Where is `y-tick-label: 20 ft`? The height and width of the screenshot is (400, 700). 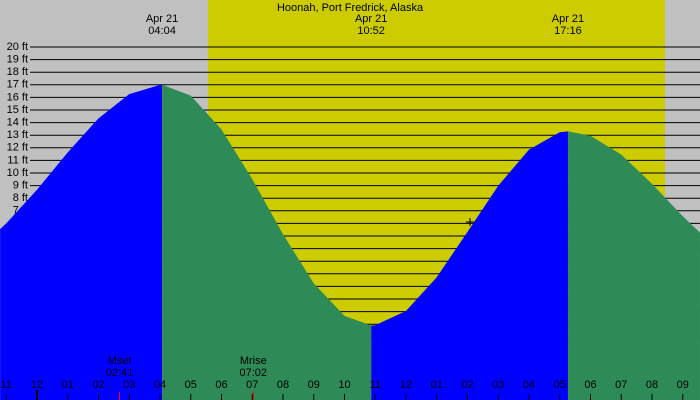 y-tick-label: 20 ft is located at coordinates (17, 47).